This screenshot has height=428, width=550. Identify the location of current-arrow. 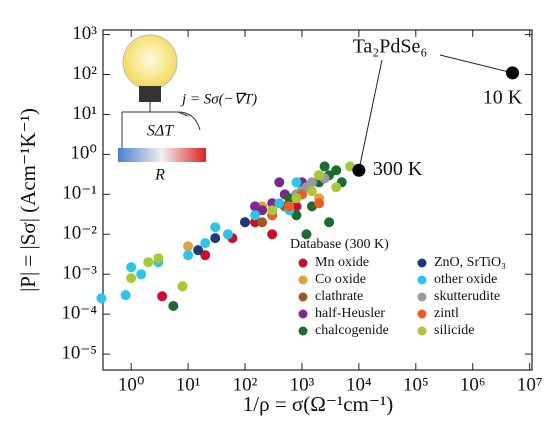
(189, 121).